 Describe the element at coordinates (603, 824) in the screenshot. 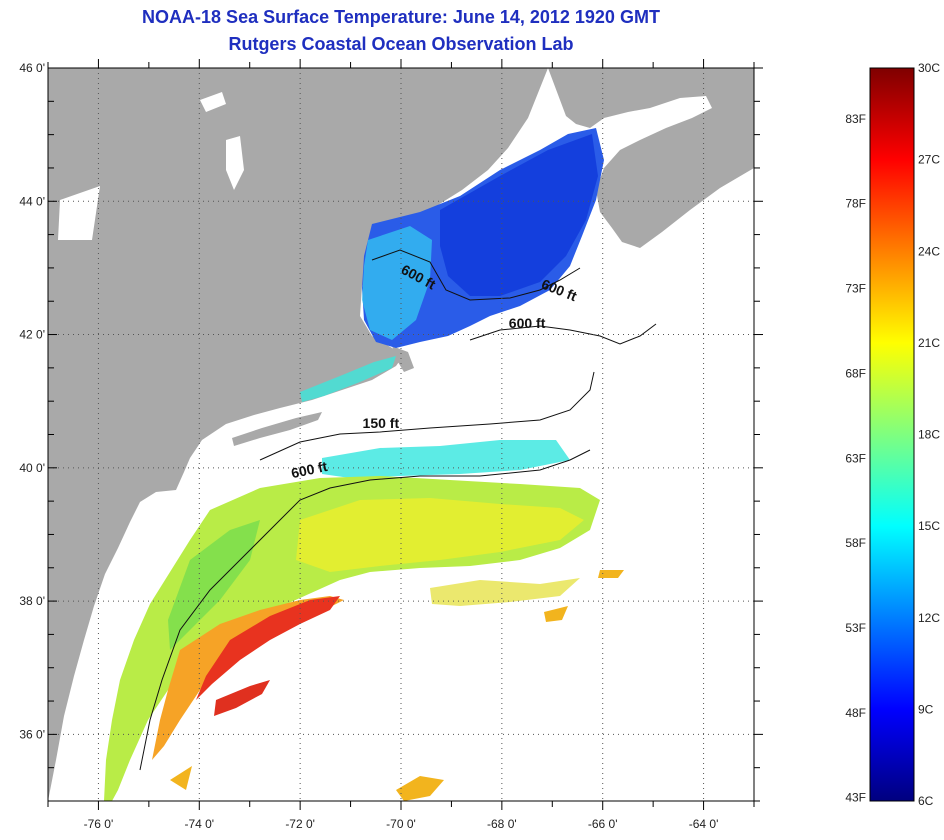

I see `lon-tick-label: -66 0'` at that location.